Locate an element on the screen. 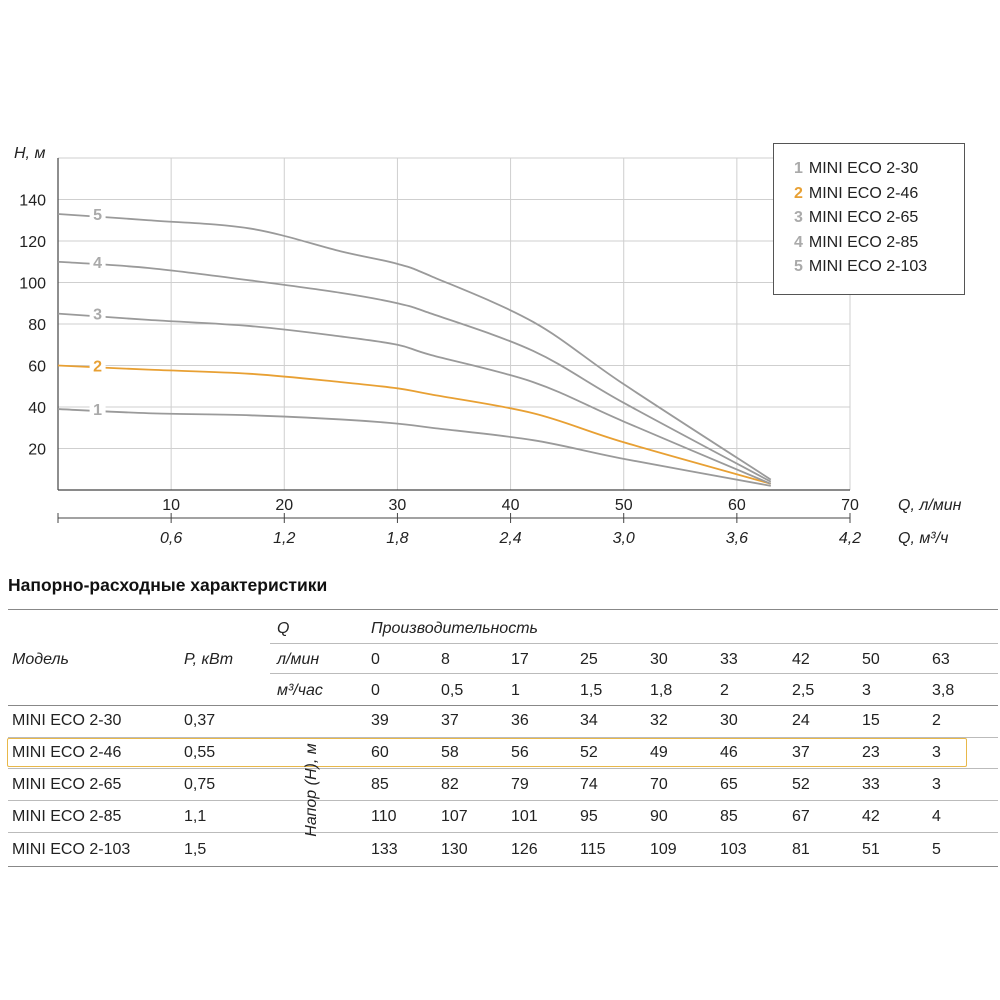 Image resolution: width=1000 pixels, height=1000 pixels. x-tick-label: 60 is located at coordinates (737, 505).